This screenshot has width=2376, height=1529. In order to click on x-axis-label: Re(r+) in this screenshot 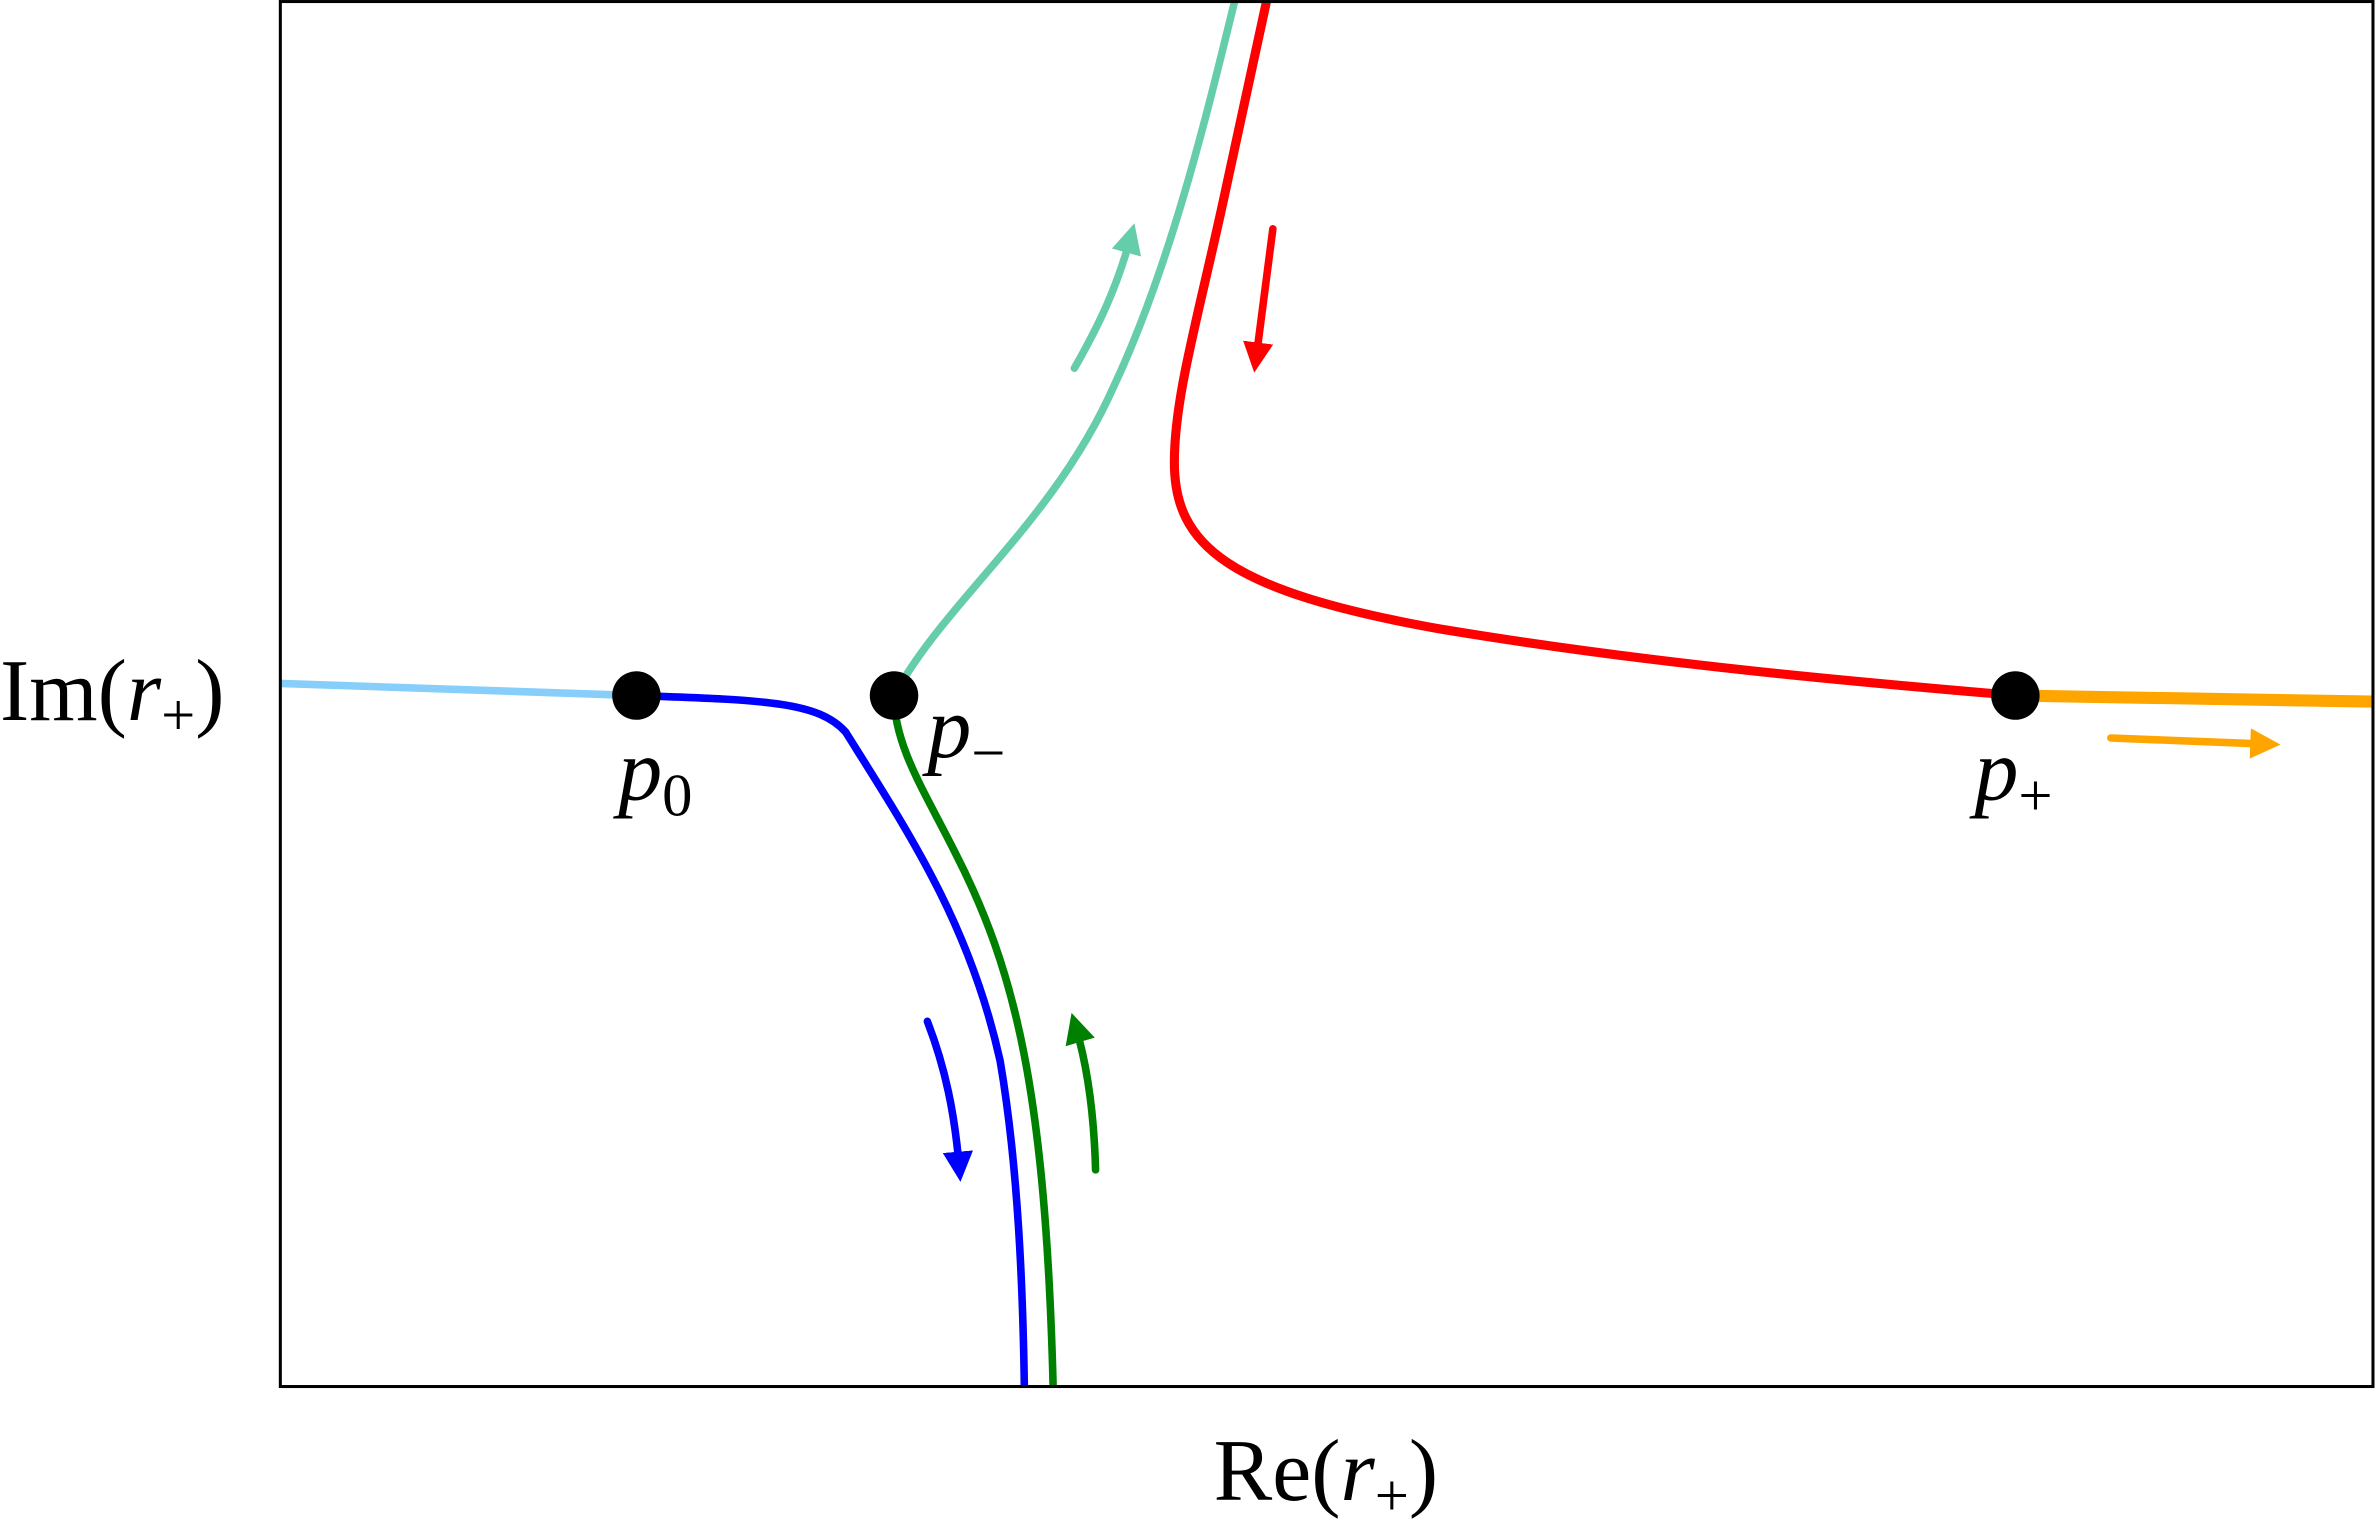, I will do `click(1326, 1476)`.